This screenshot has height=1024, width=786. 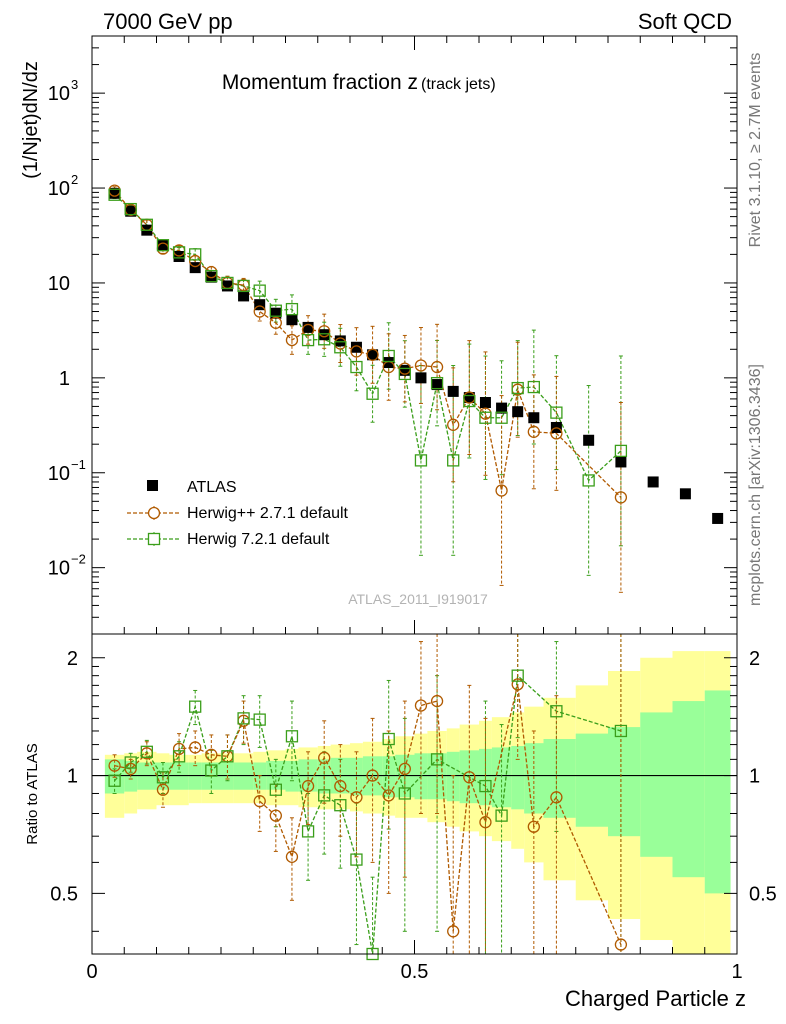 I want to click on legend-label-herwig7: Herwig 7.2.1 default, so click(x=258, y=539).